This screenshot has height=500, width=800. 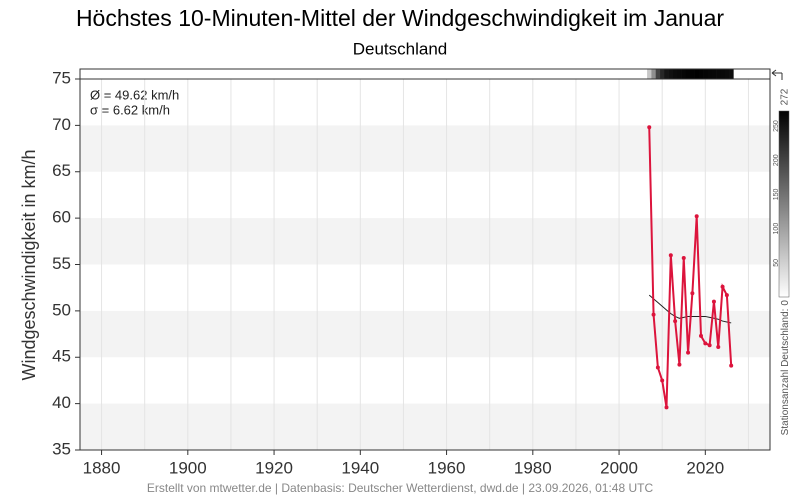 What do you see at coordinates (61, 170) in the screenshot?
I see `y-tick-label: 65` at bounding box center [61, 170].